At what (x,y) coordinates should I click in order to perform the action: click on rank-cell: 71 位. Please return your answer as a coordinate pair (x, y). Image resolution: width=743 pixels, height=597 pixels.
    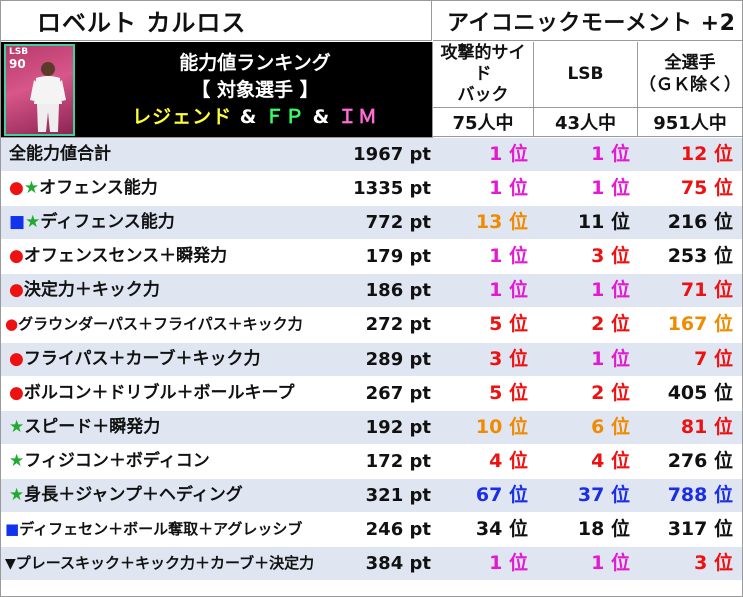
    Looking at the image, I should click on (707, 290).